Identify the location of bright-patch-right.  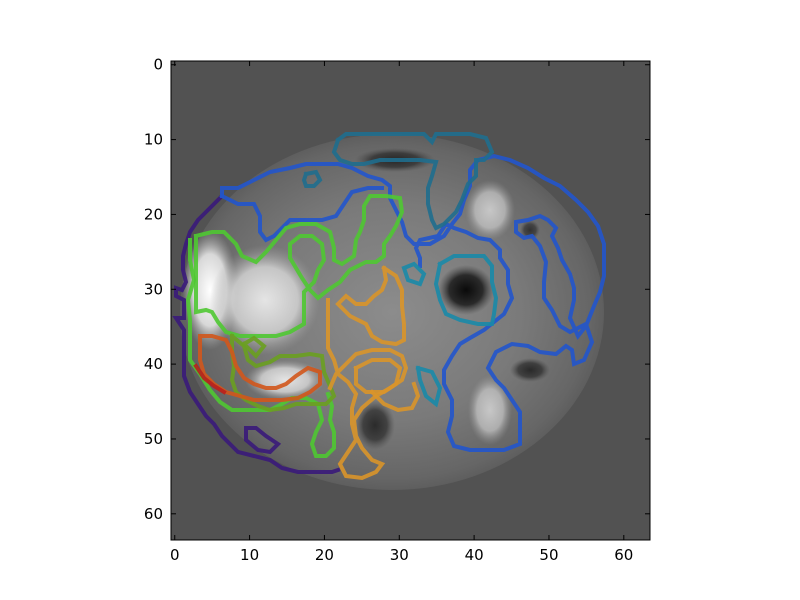
(490, 210).